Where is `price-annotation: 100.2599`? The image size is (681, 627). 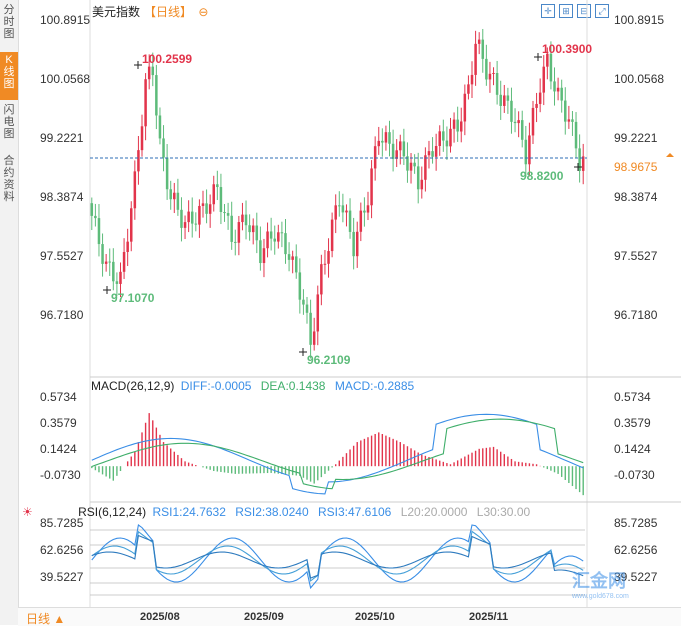
price-annotation: 100.2599 is located at coordinates (167, 59).